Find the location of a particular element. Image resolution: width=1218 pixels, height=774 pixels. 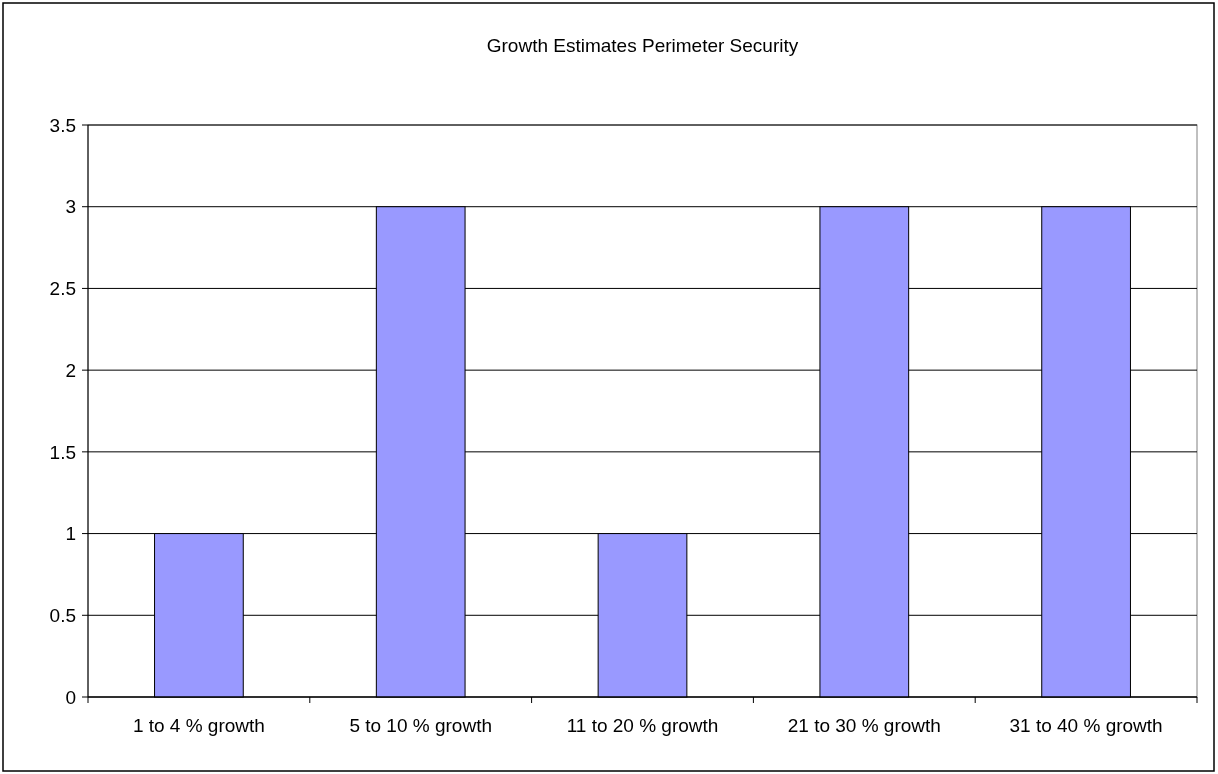

x-tick-label: 1 to 4 % growth is located at coordinates (198, 725).